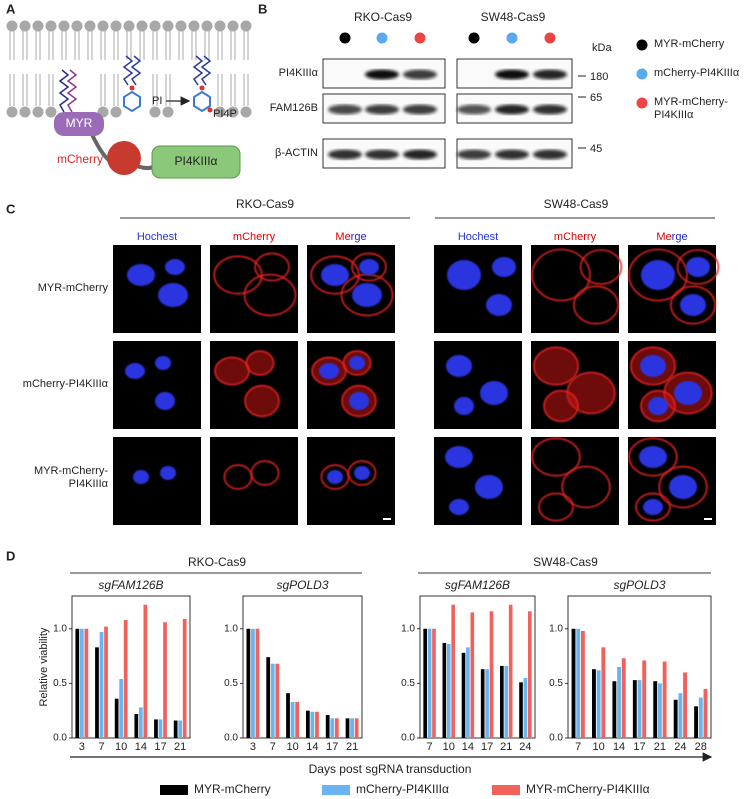 The image size is (750, 799). Describe the element at coordinates (124, 158) in the screenshot. I see `mcherry-shape` at that location.